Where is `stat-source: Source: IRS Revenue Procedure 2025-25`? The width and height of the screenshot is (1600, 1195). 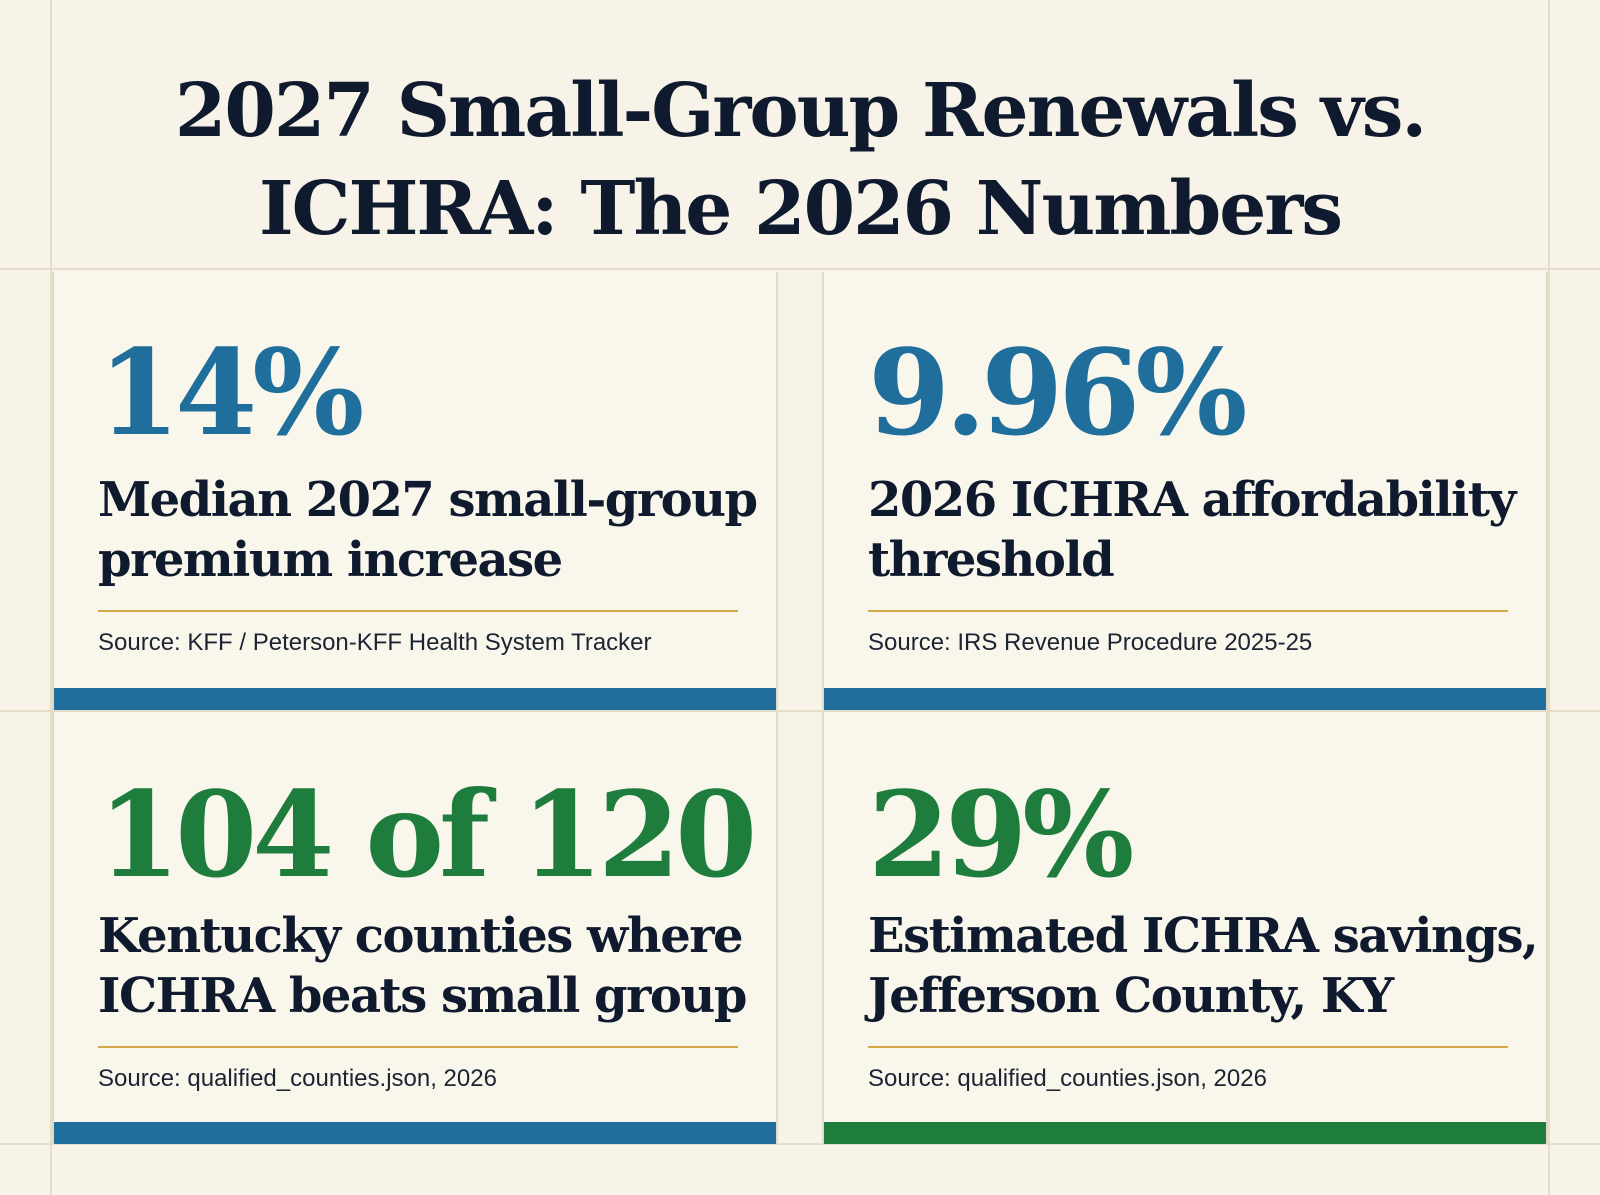 stat-source: Source: IRS Revenue Procedure 2025-25 is located at coordinates (1090, 642).